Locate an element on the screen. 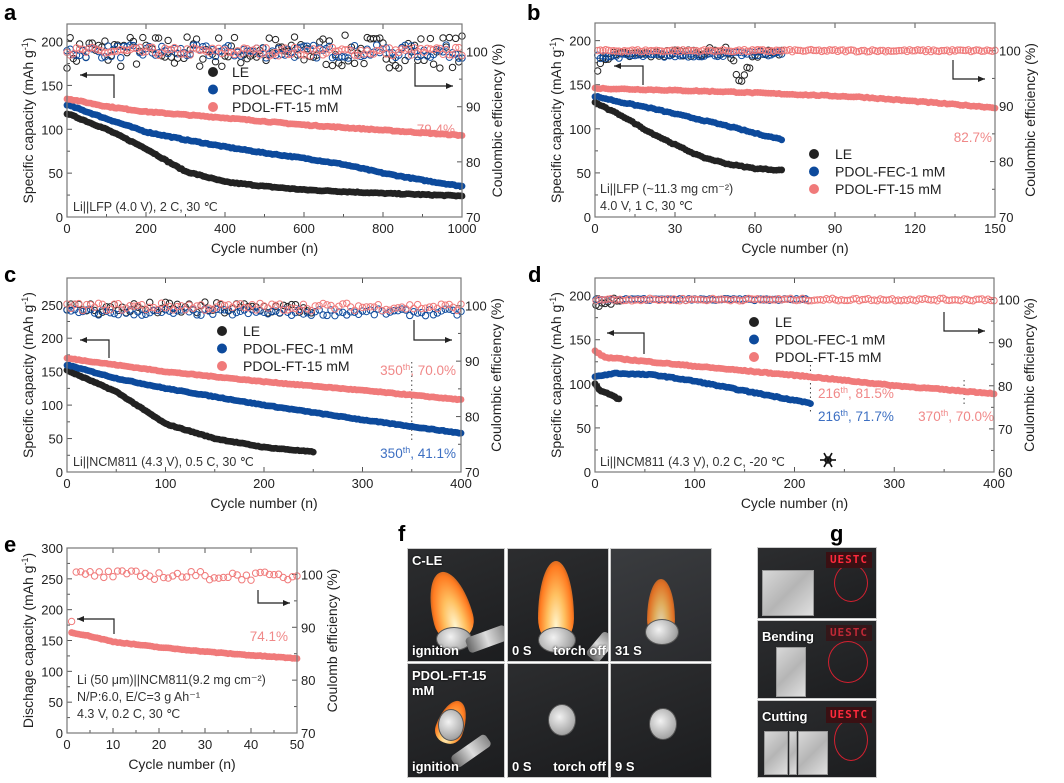  wire is located at coordinates (851, 740).